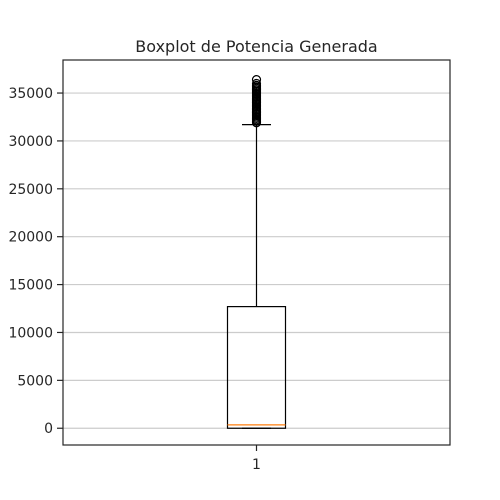 This screenshot has height=500, width=500. What do you see at coordinates (256, 465) in the screenshot?
I see `x-tick-label: 1` at bounding box center [256, 465].